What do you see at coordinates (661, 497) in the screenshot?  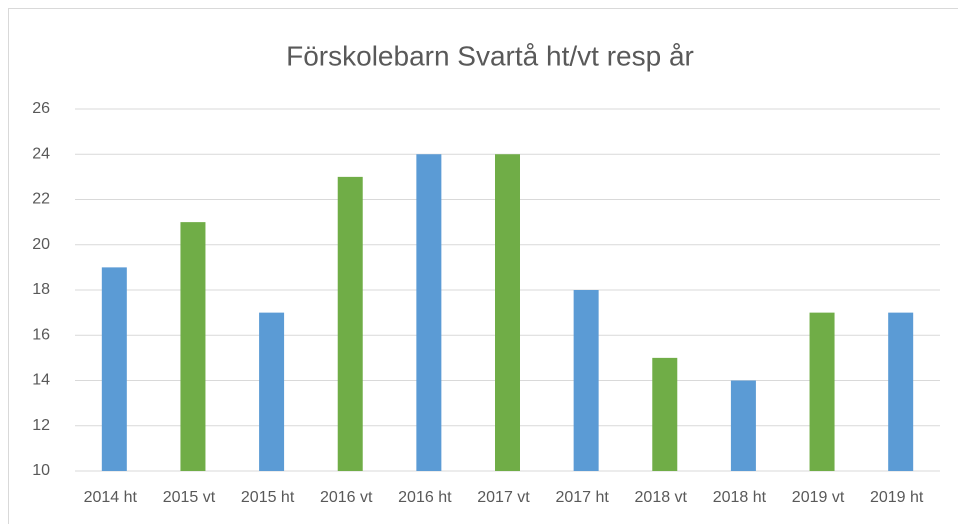 I see `x-tick-label: 2018 vt` at bounding box center [661, 497].